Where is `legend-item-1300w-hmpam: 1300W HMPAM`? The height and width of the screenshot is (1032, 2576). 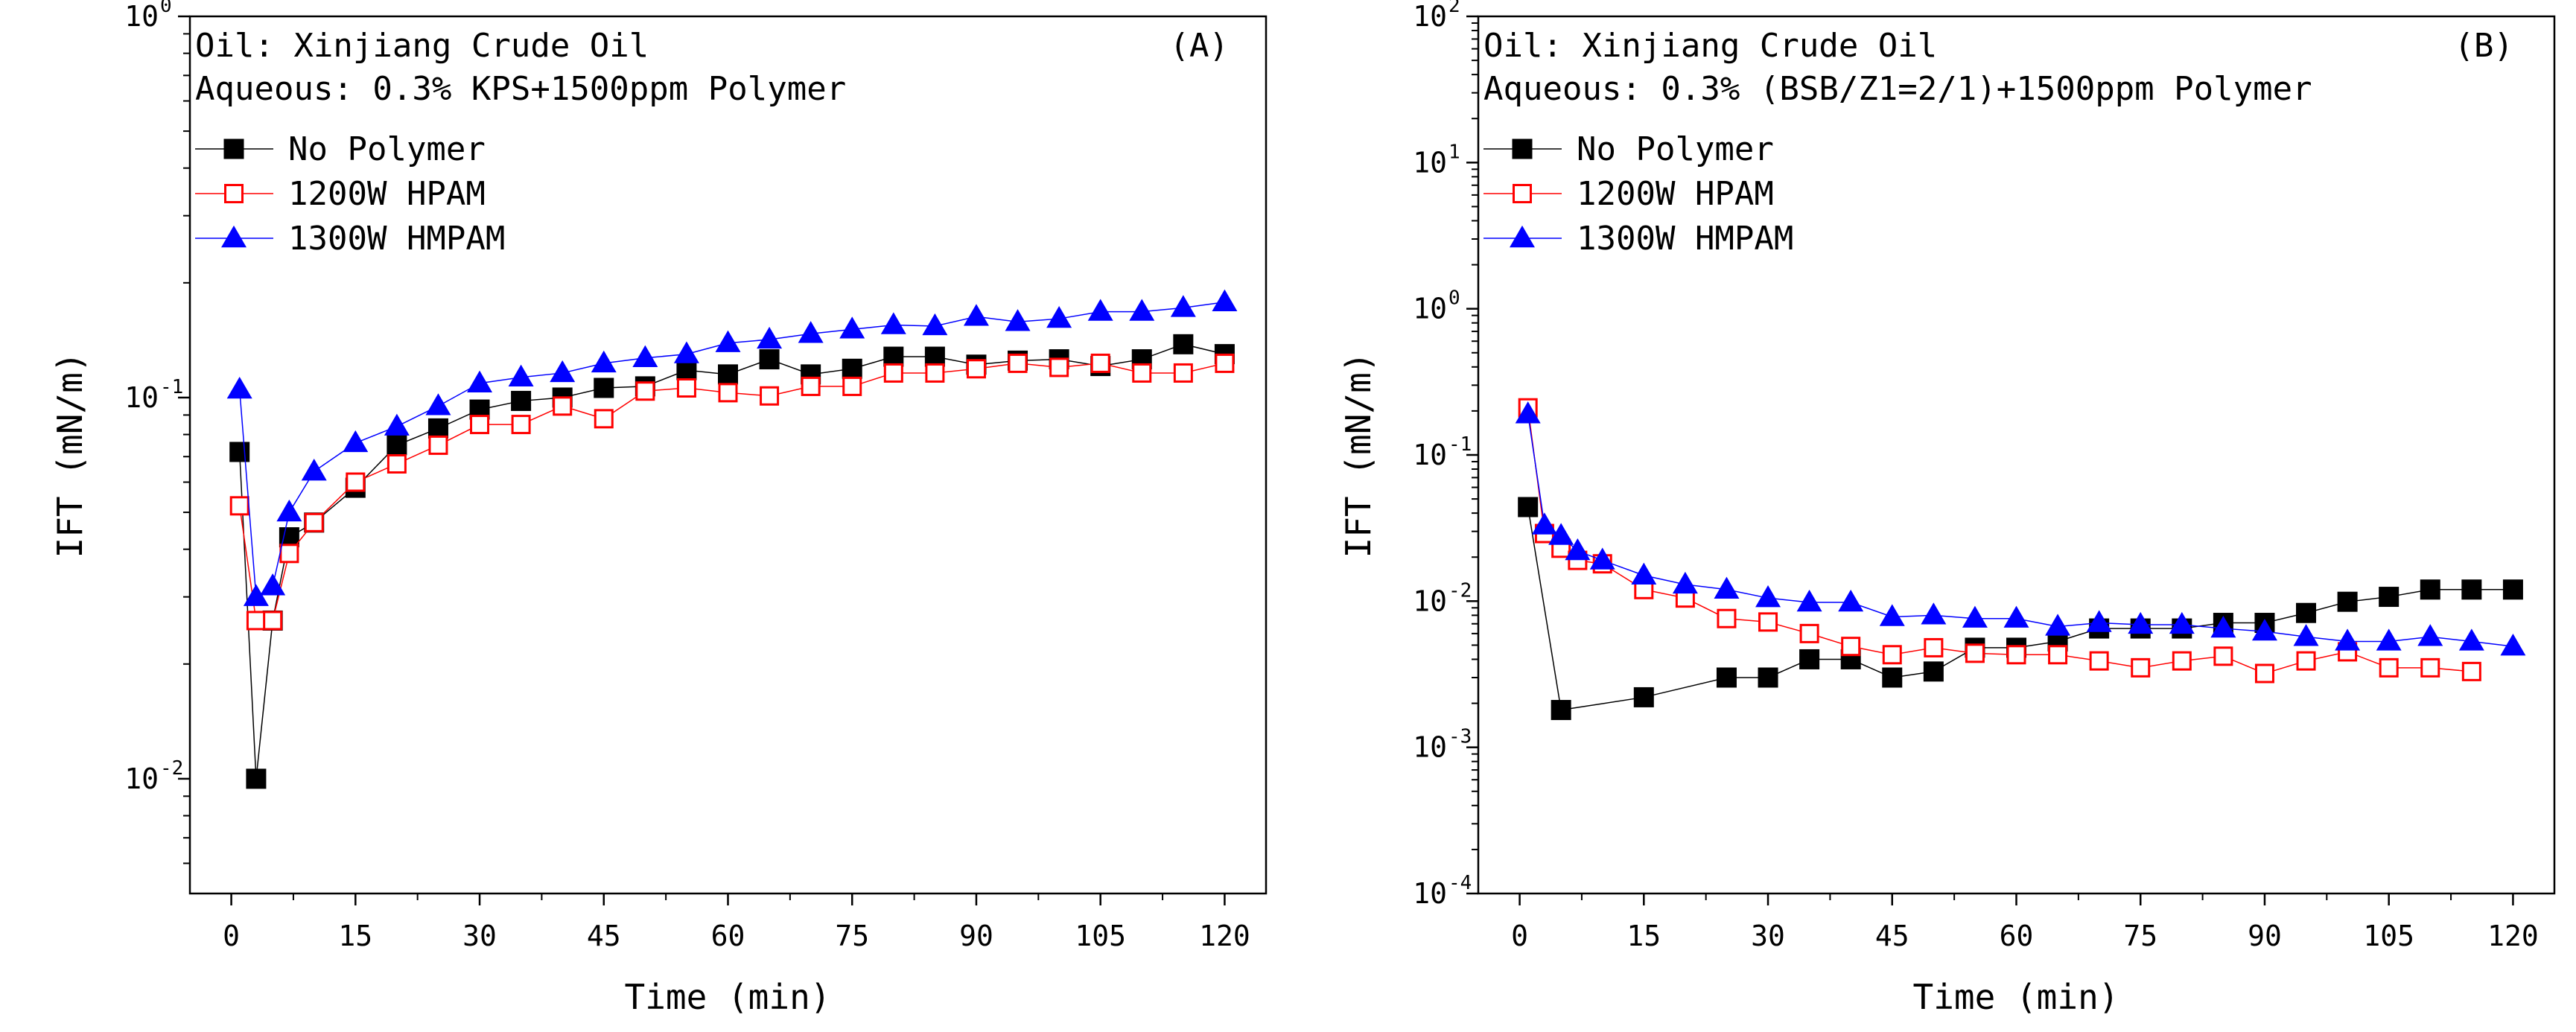 legend-item-1300w-hmpam: 1300W HMPAM is located at coordinates (1638, 239).